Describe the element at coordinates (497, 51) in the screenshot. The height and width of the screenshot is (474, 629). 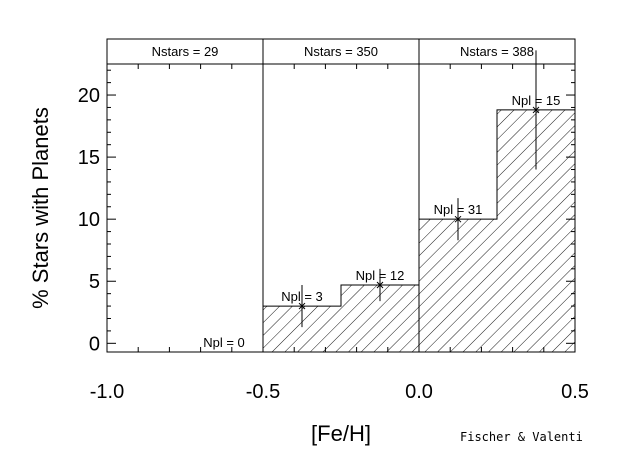
I see `panel-label-2: Nstars = 388` at that location.